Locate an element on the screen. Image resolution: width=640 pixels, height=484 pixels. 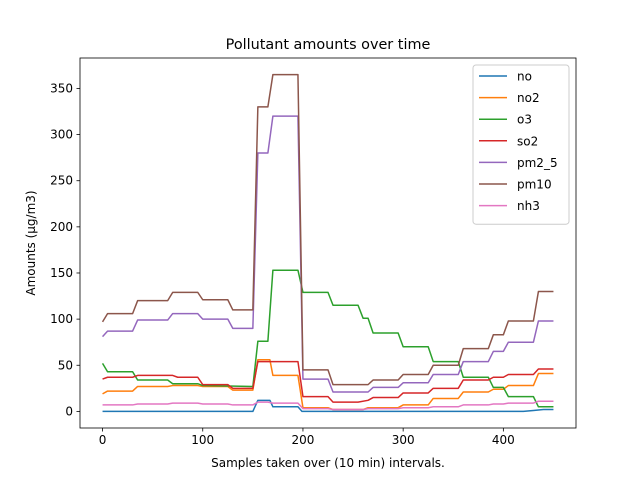
legend-label-no: no is located at coordinates (524, 77).